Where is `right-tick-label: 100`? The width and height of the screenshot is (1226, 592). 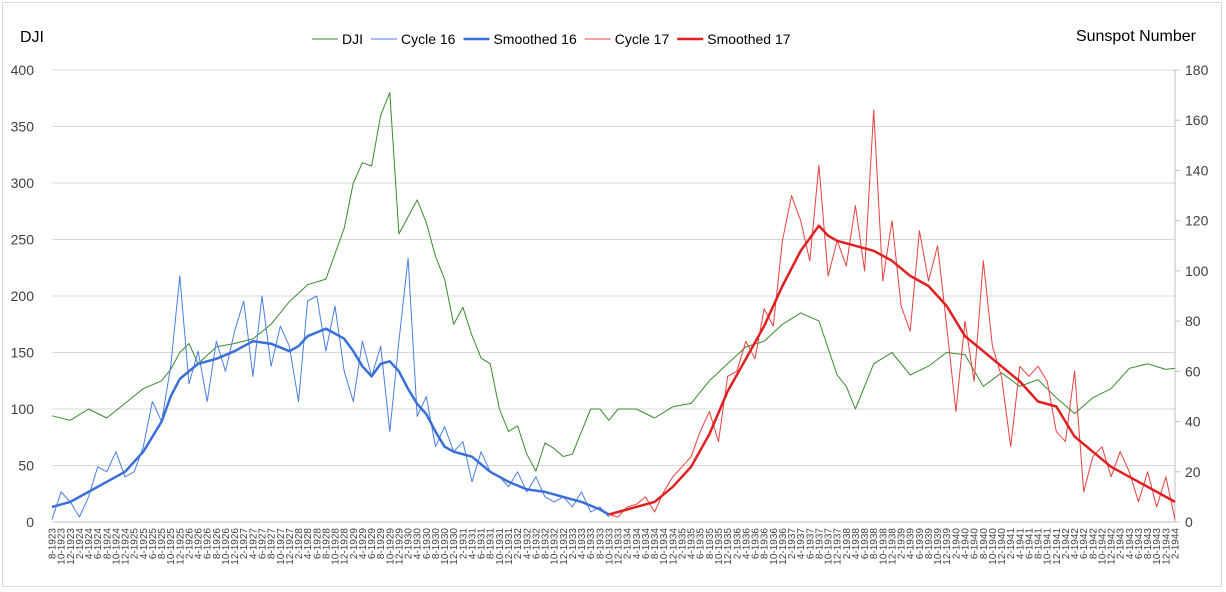 right-tick-label: 100 is located at coordinates (1197, 271).